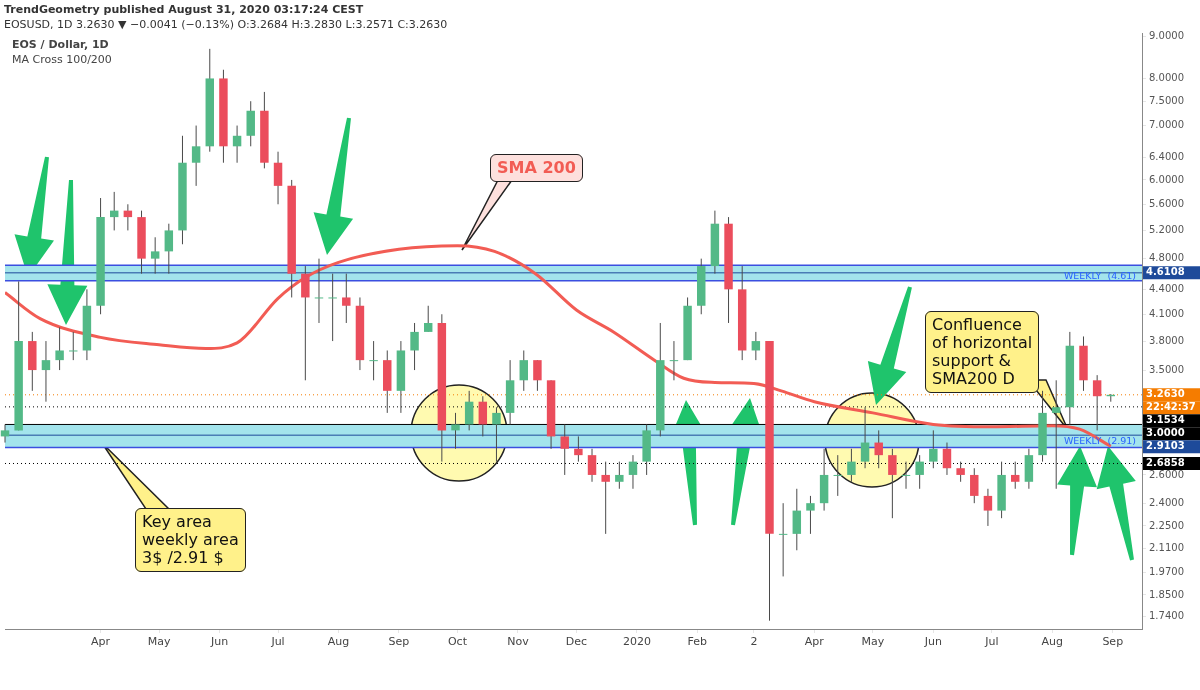 The height and width of the screenshot is (690, 1200). What do you see at coordinates (982, 352) in the screenshot?
I see `annotation: Confluence of horizontal support & SMA200 D` at bounding box center [982, 352].